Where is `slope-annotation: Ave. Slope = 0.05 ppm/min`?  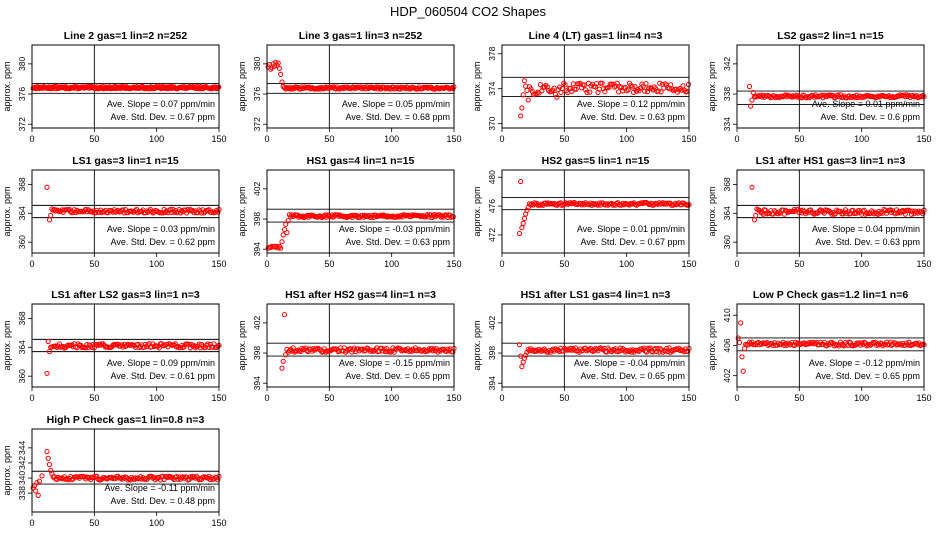 slope-annotation: Ave. Slope = 0.05 ppm/min is located at coordinates (396, 104).